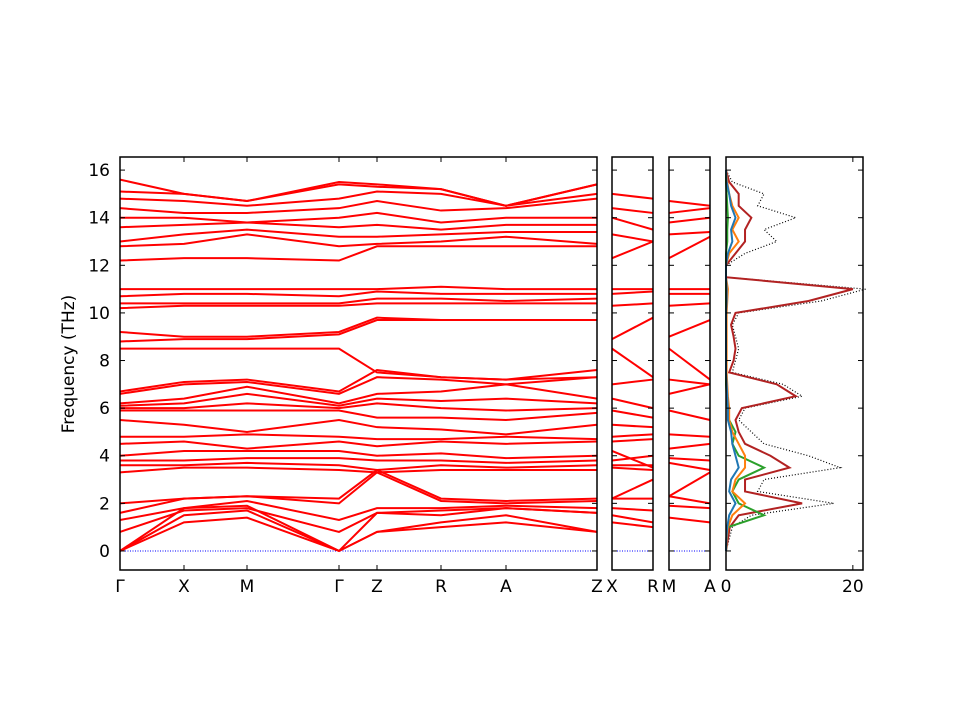 This screenshot has width=960, height=720. I want to click on y-tick-label: 0, so click(104, 552).